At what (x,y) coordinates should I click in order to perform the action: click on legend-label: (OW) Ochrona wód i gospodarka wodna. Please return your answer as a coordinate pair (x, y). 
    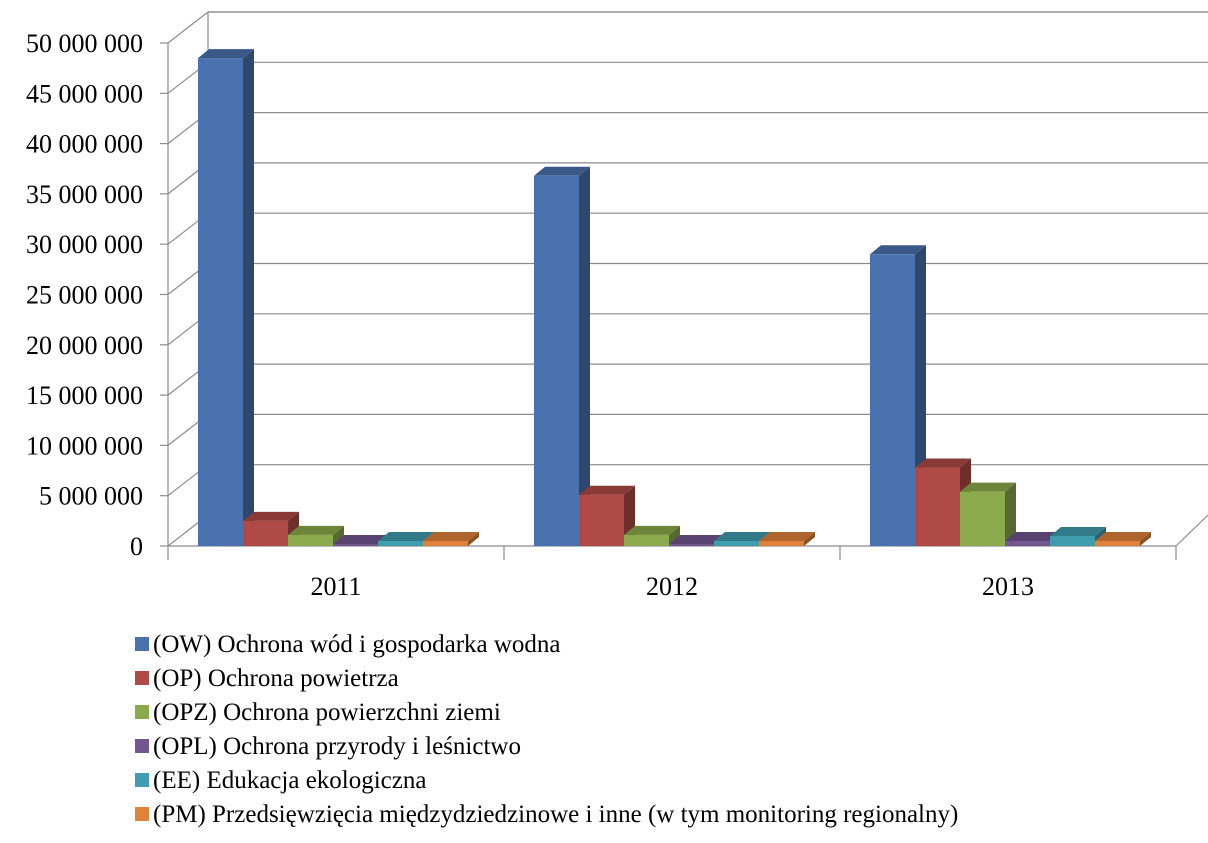
    Looking at the image, I should click on (357, 644).